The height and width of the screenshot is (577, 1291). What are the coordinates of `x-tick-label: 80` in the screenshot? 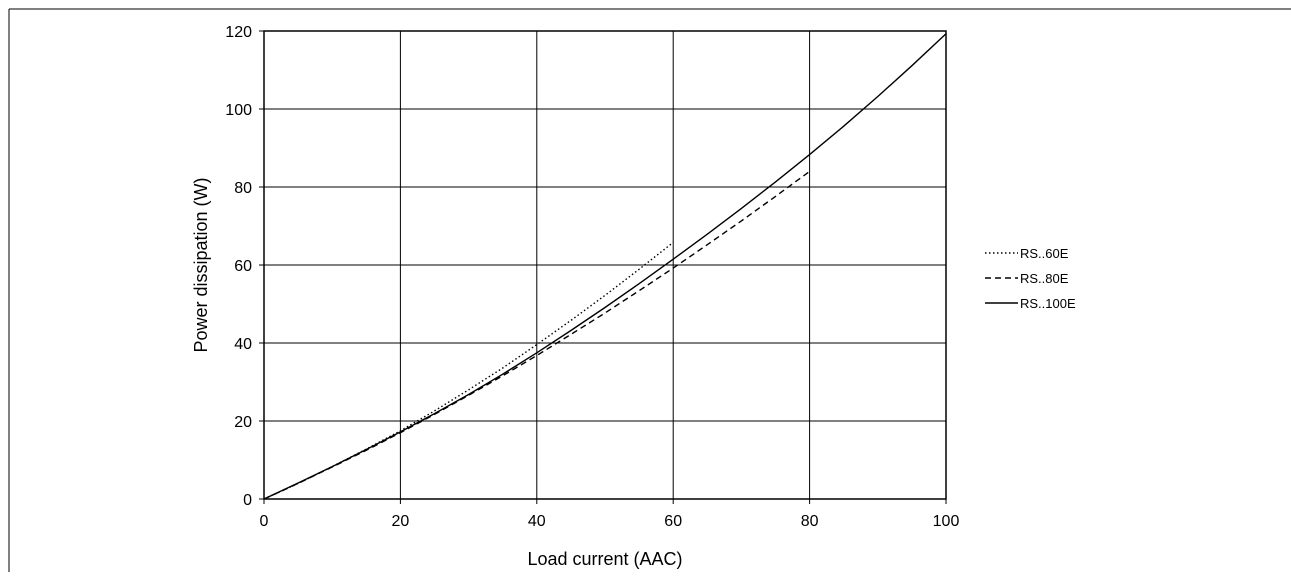 It's located at (810, 521).